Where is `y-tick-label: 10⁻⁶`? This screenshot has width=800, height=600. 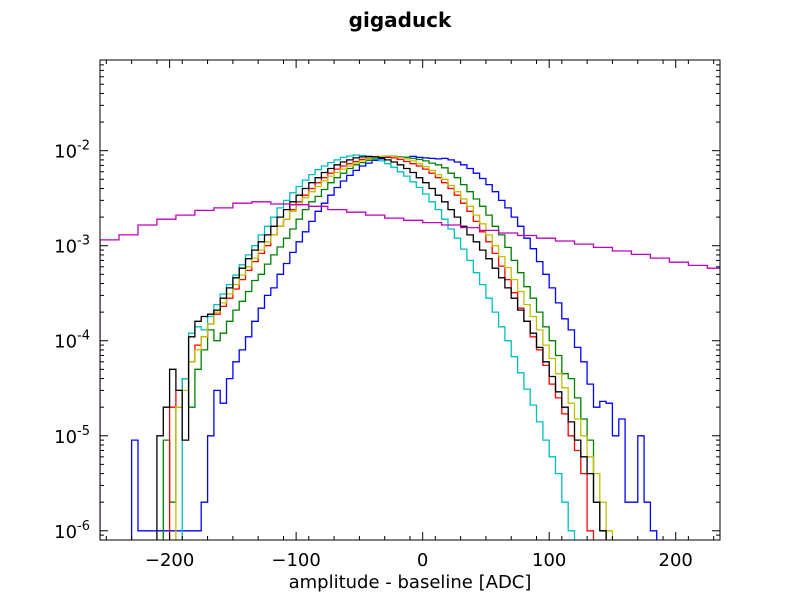 y-tick-label: 10⁻⁶ is located at coordinates (72, 531).